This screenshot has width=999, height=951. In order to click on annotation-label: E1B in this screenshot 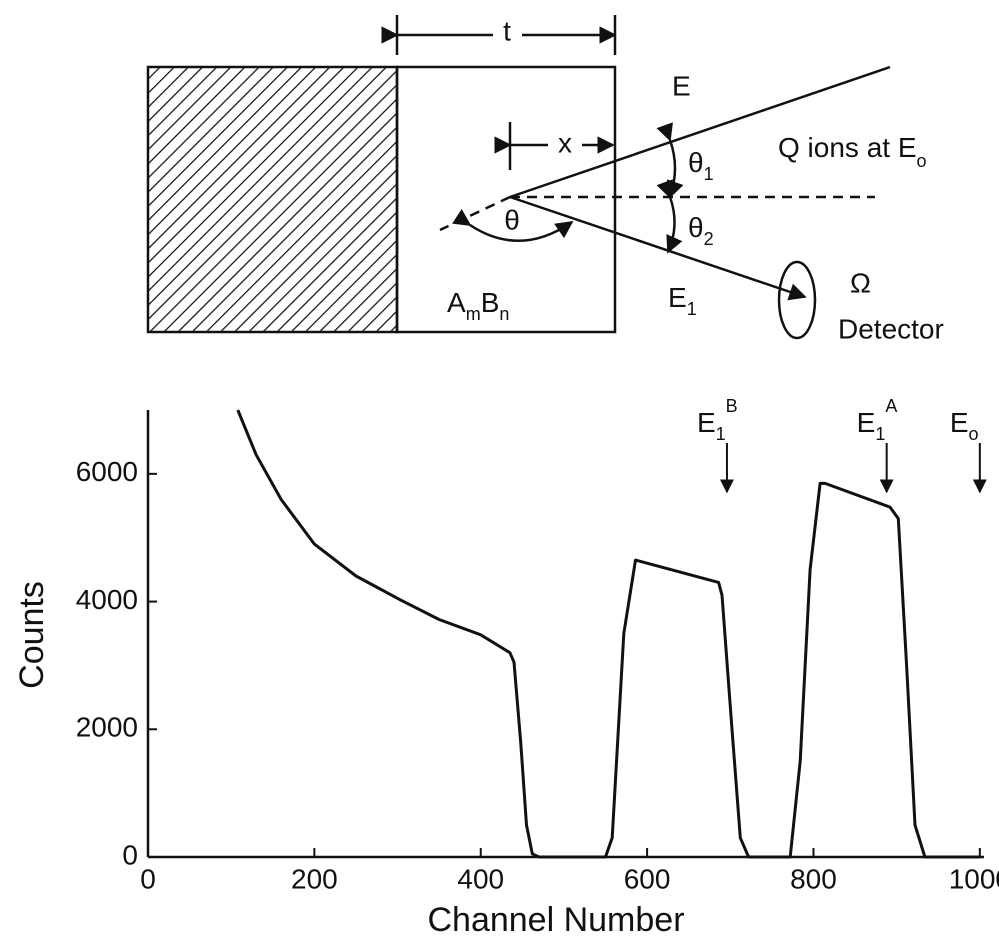, I will do `click(717, 420)`.